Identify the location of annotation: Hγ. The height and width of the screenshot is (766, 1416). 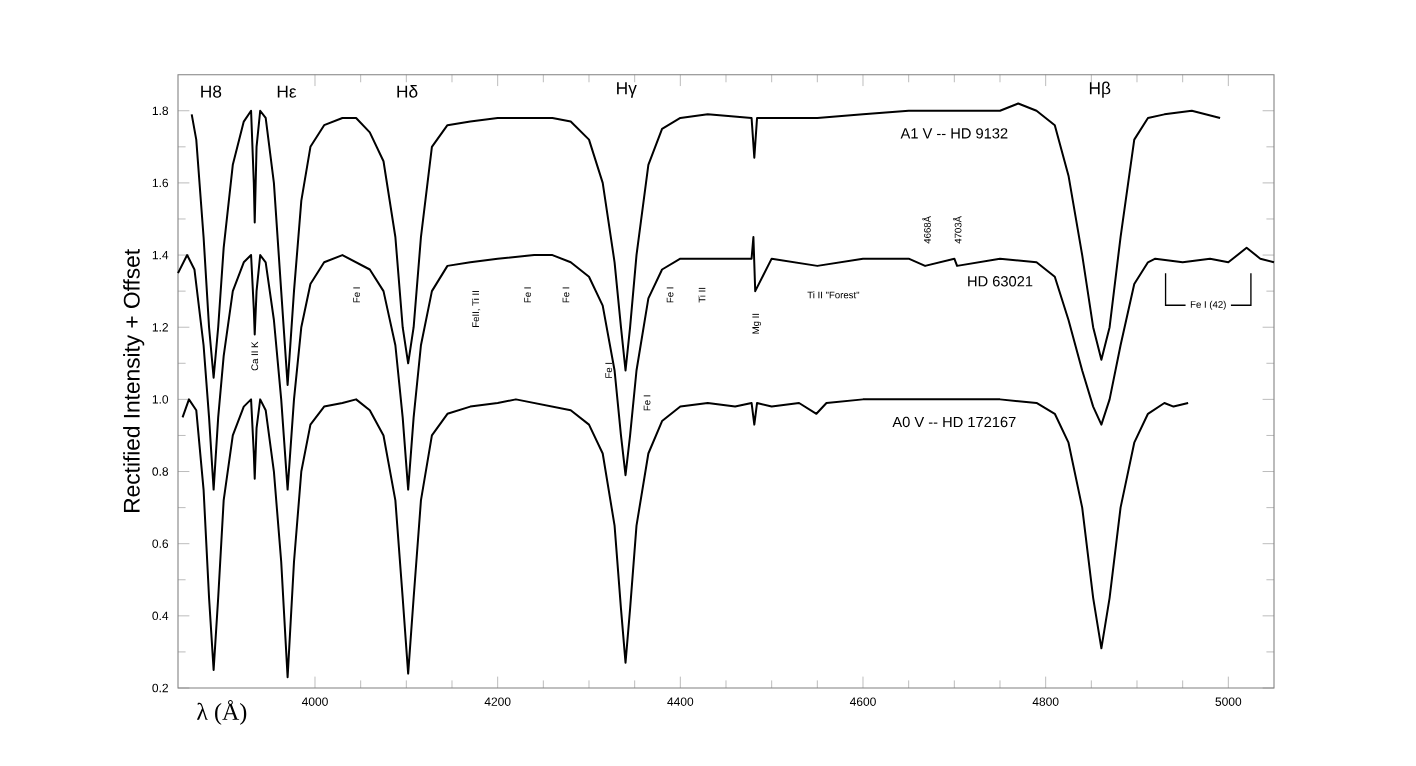
(627, 90).